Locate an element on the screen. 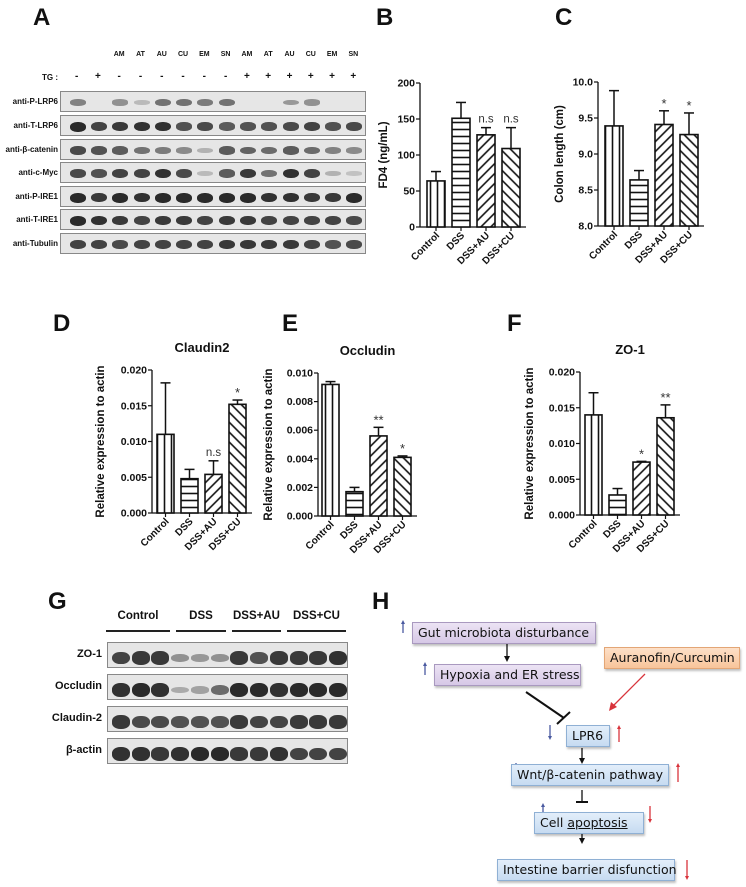  lane-header: AT is located at coordinates (140, 54).